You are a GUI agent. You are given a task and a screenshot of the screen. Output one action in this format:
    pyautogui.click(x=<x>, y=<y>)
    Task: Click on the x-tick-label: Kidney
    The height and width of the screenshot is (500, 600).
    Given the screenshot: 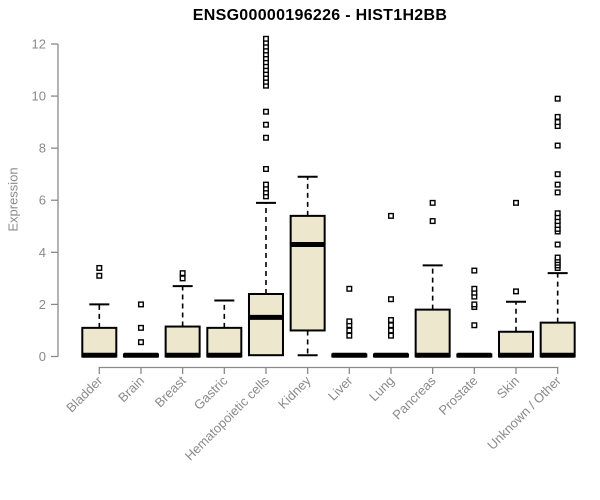 What is the action you would take?
    pyautogui.click(x=294, y=392)
    